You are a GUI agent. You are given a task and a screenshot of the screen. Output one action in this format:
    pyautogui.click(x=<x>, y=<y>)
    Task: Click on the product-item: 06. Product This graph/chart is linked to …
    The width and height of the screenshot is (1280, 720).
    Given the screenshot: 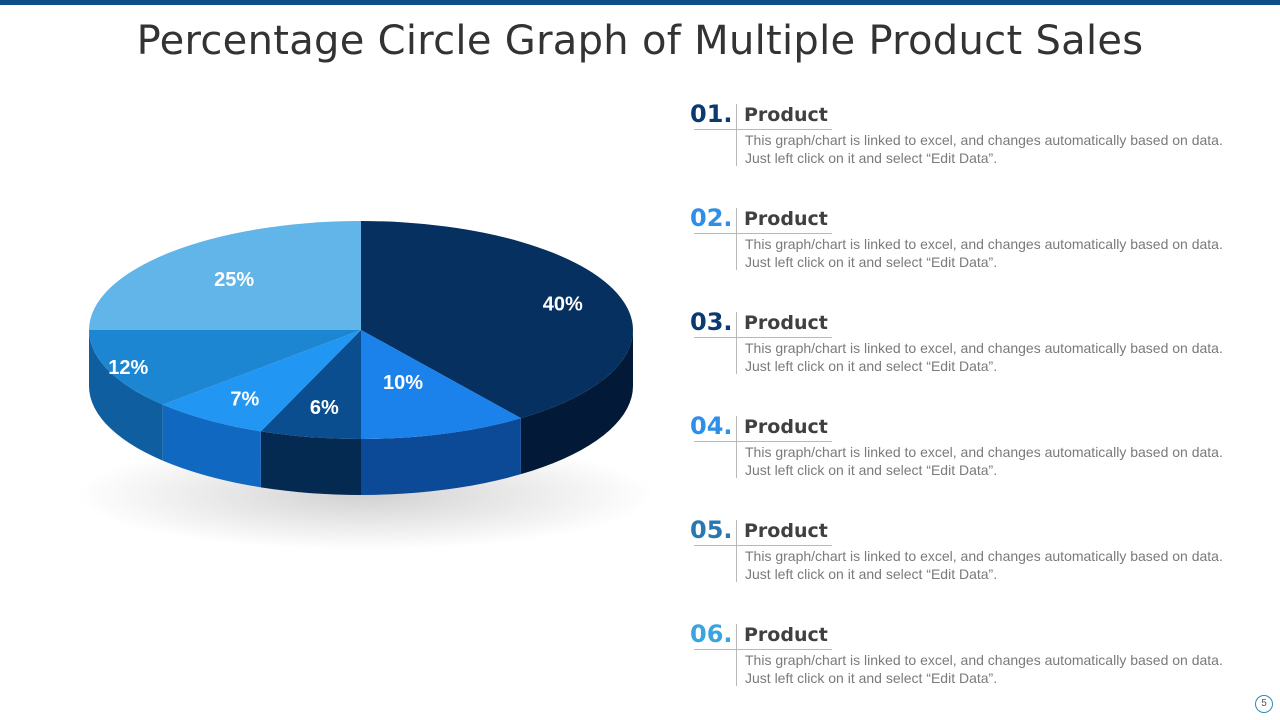 What is the action you would take?
    pyautogui.click(x=970, y=668)
    